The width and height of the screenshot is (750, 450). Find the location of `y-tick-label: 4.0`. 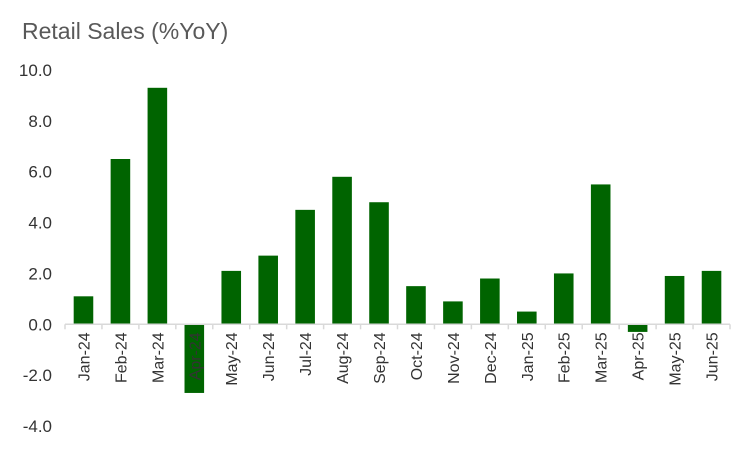

y-tick-label: 4.0 is located at coordinates (40, 223).